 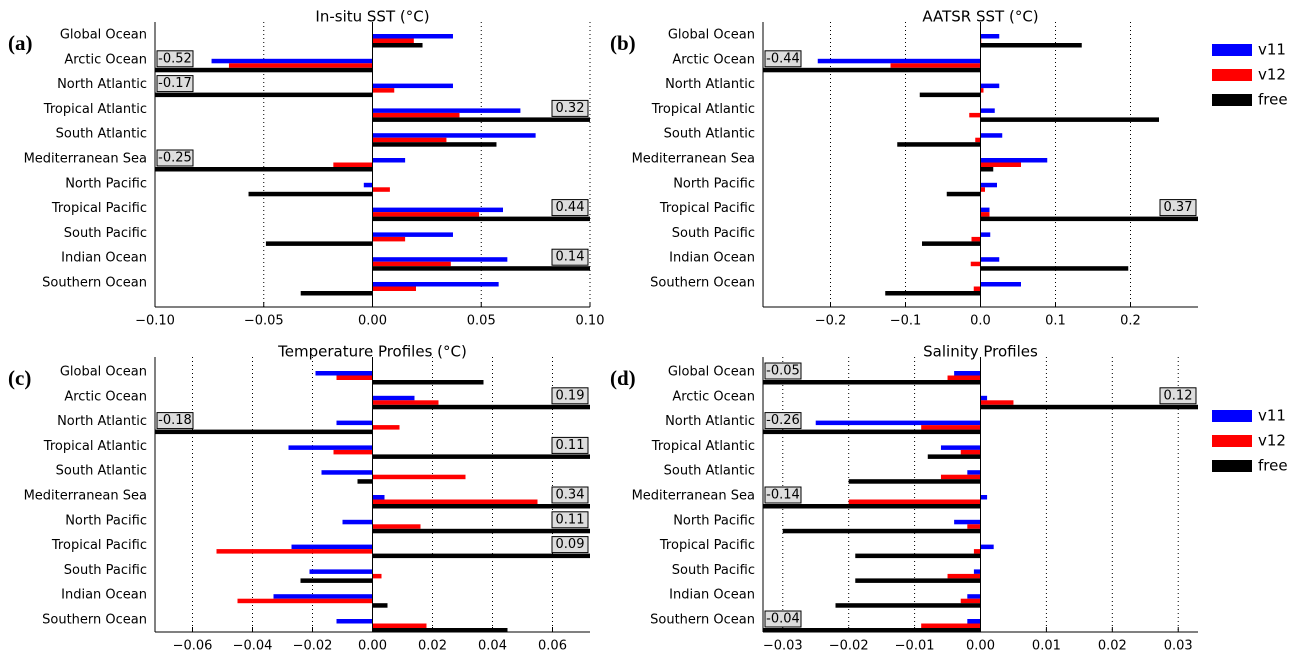 What do you see at coordinates (175, 83) in the screenshot?
I see `value-label: -0.17` at bounding box center [175, 83].